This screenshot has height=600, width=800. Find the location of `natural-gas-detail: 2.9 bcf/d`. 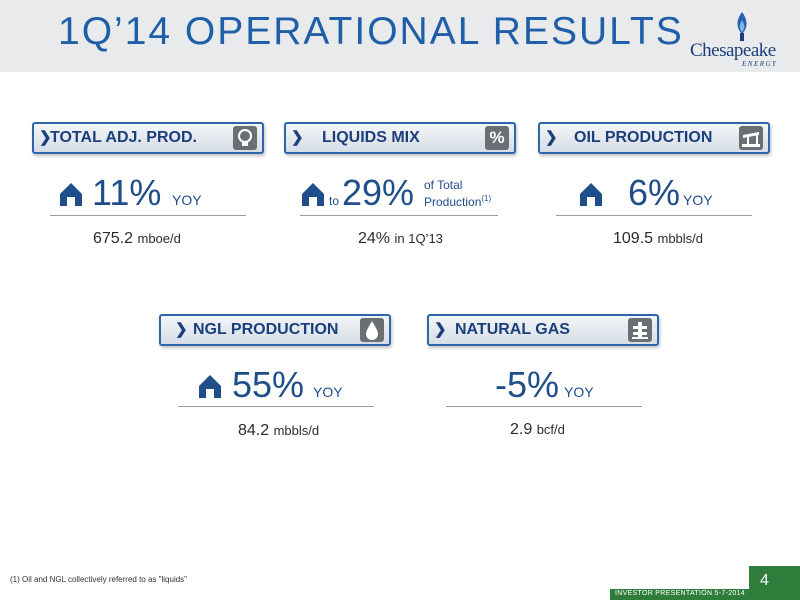

natural-gas-detail: 2.9 bcf/d is located at coordinates (537, 430).